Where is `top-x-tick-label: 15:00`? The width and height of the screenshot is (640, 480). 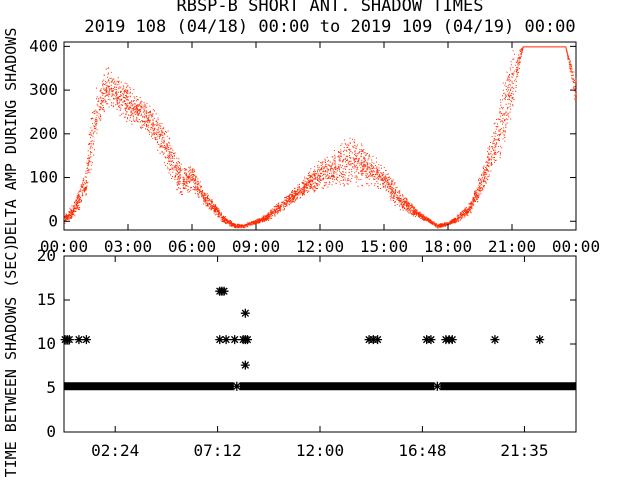
top-x-tick-label: 15:00 is located at coordinates (384, 246).